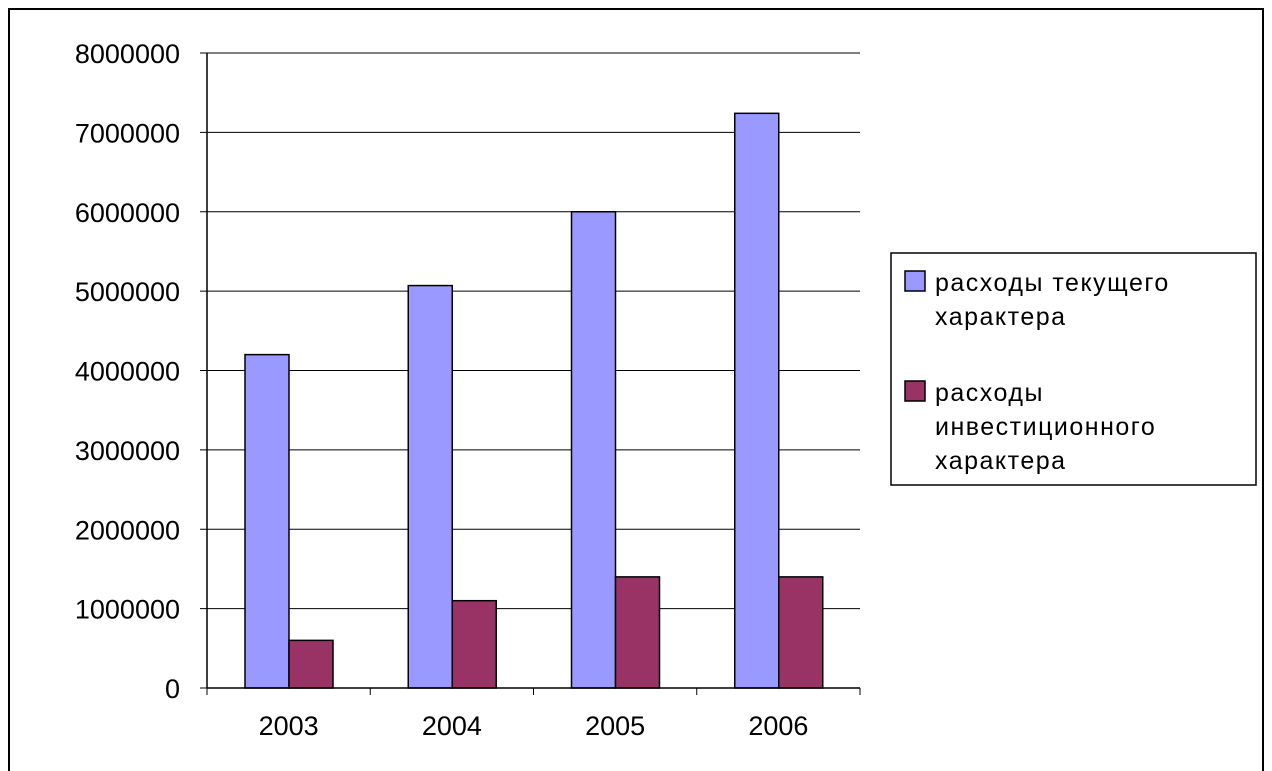 This screenshot has width=1272, height=771. Describe the element at coordinates (127, 133) in the screenshot. I see `y-tick-label: 7000000` at that location.